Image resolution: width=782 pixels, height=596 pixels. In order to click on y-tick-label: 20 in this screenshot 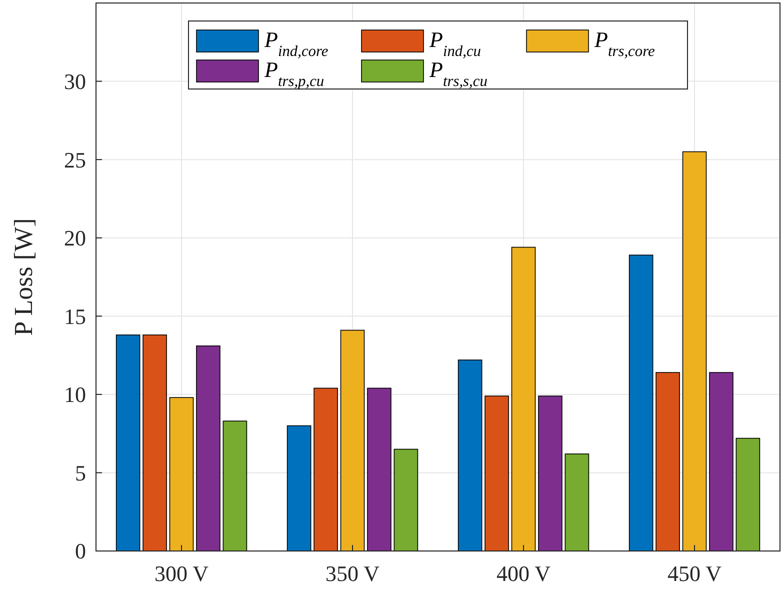, I will do `click(75, 238)`.